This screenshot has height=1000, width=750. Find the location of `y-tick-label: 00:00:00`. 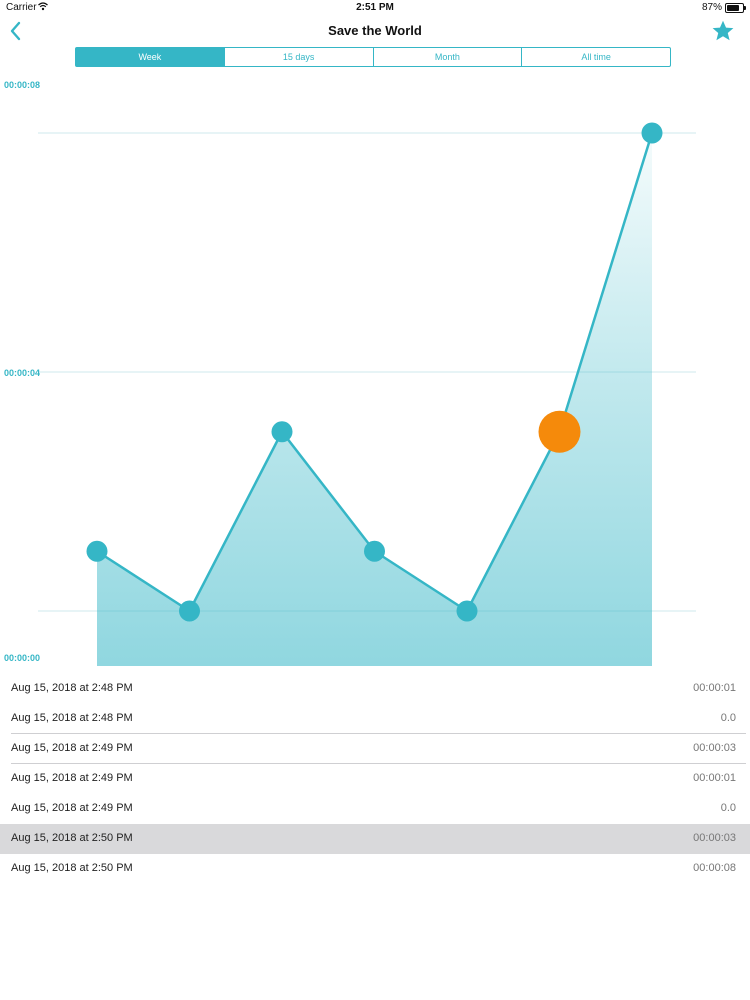

y-tick-label: 00:00:00 is located at coordinates (22, 658).